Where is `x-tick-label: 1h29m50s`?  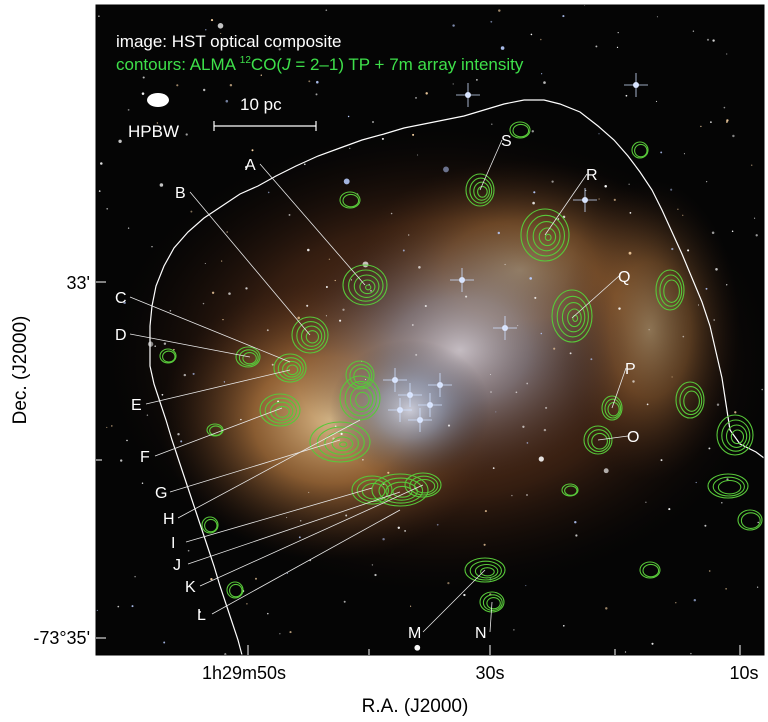
x-tick-label: 1h29m50s is located at coordinates (244, 673).